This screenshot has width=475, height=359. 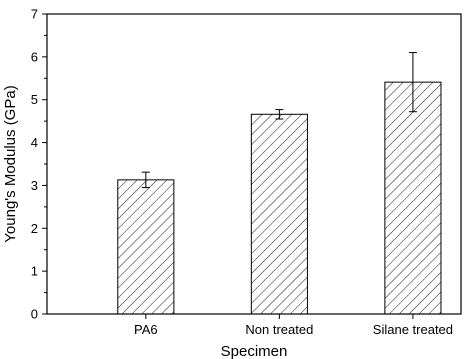 I want to click on x-tick-label: PA6, so click(x=146, y=329).